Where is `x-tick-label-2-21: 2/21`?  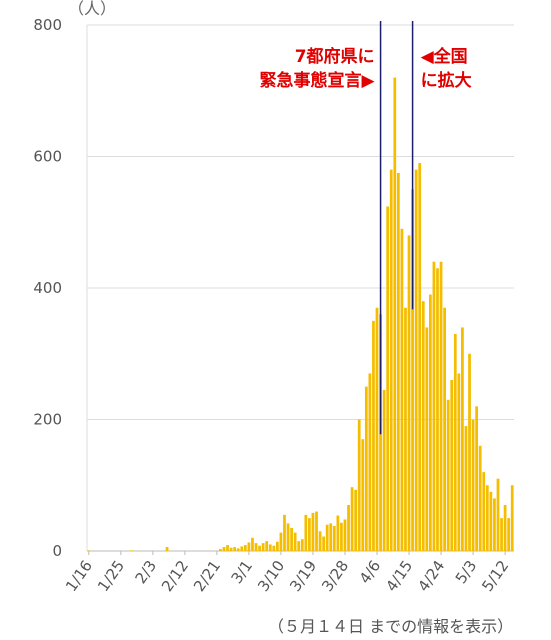 x-tick-label-2-21: 2/21 is located at coordinates (207, 576).